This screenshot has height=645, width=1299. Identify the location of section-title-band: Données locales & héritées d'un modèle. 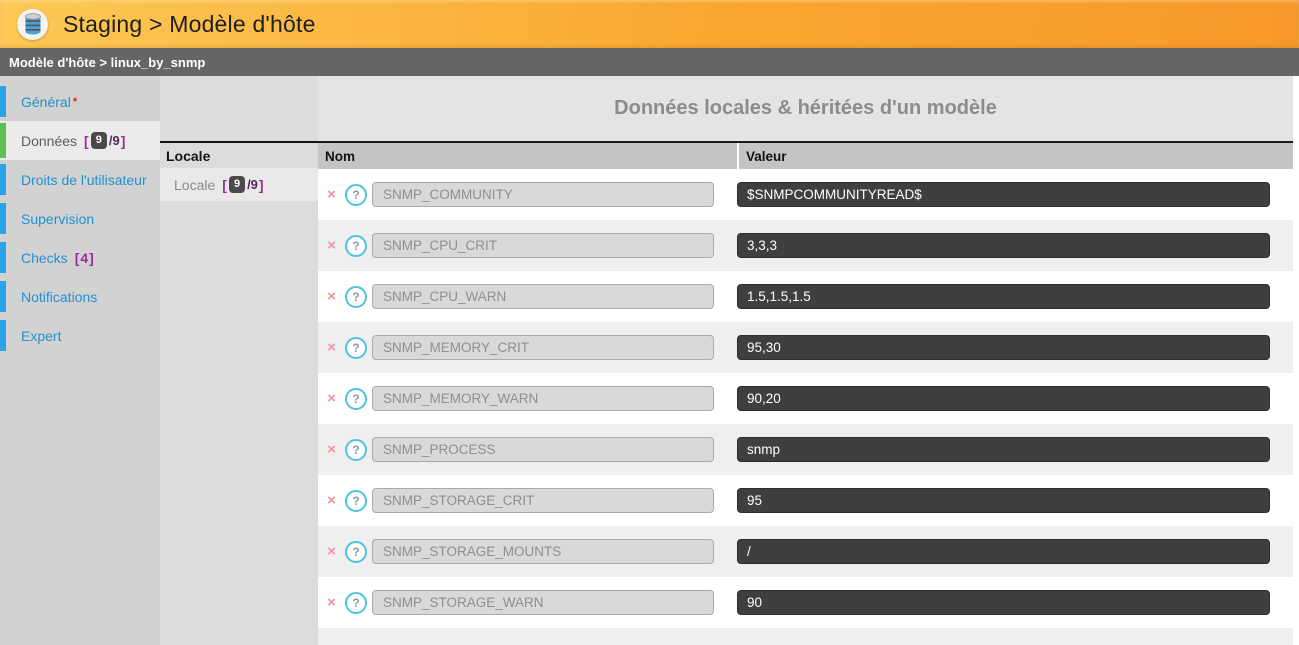
(805, 109).